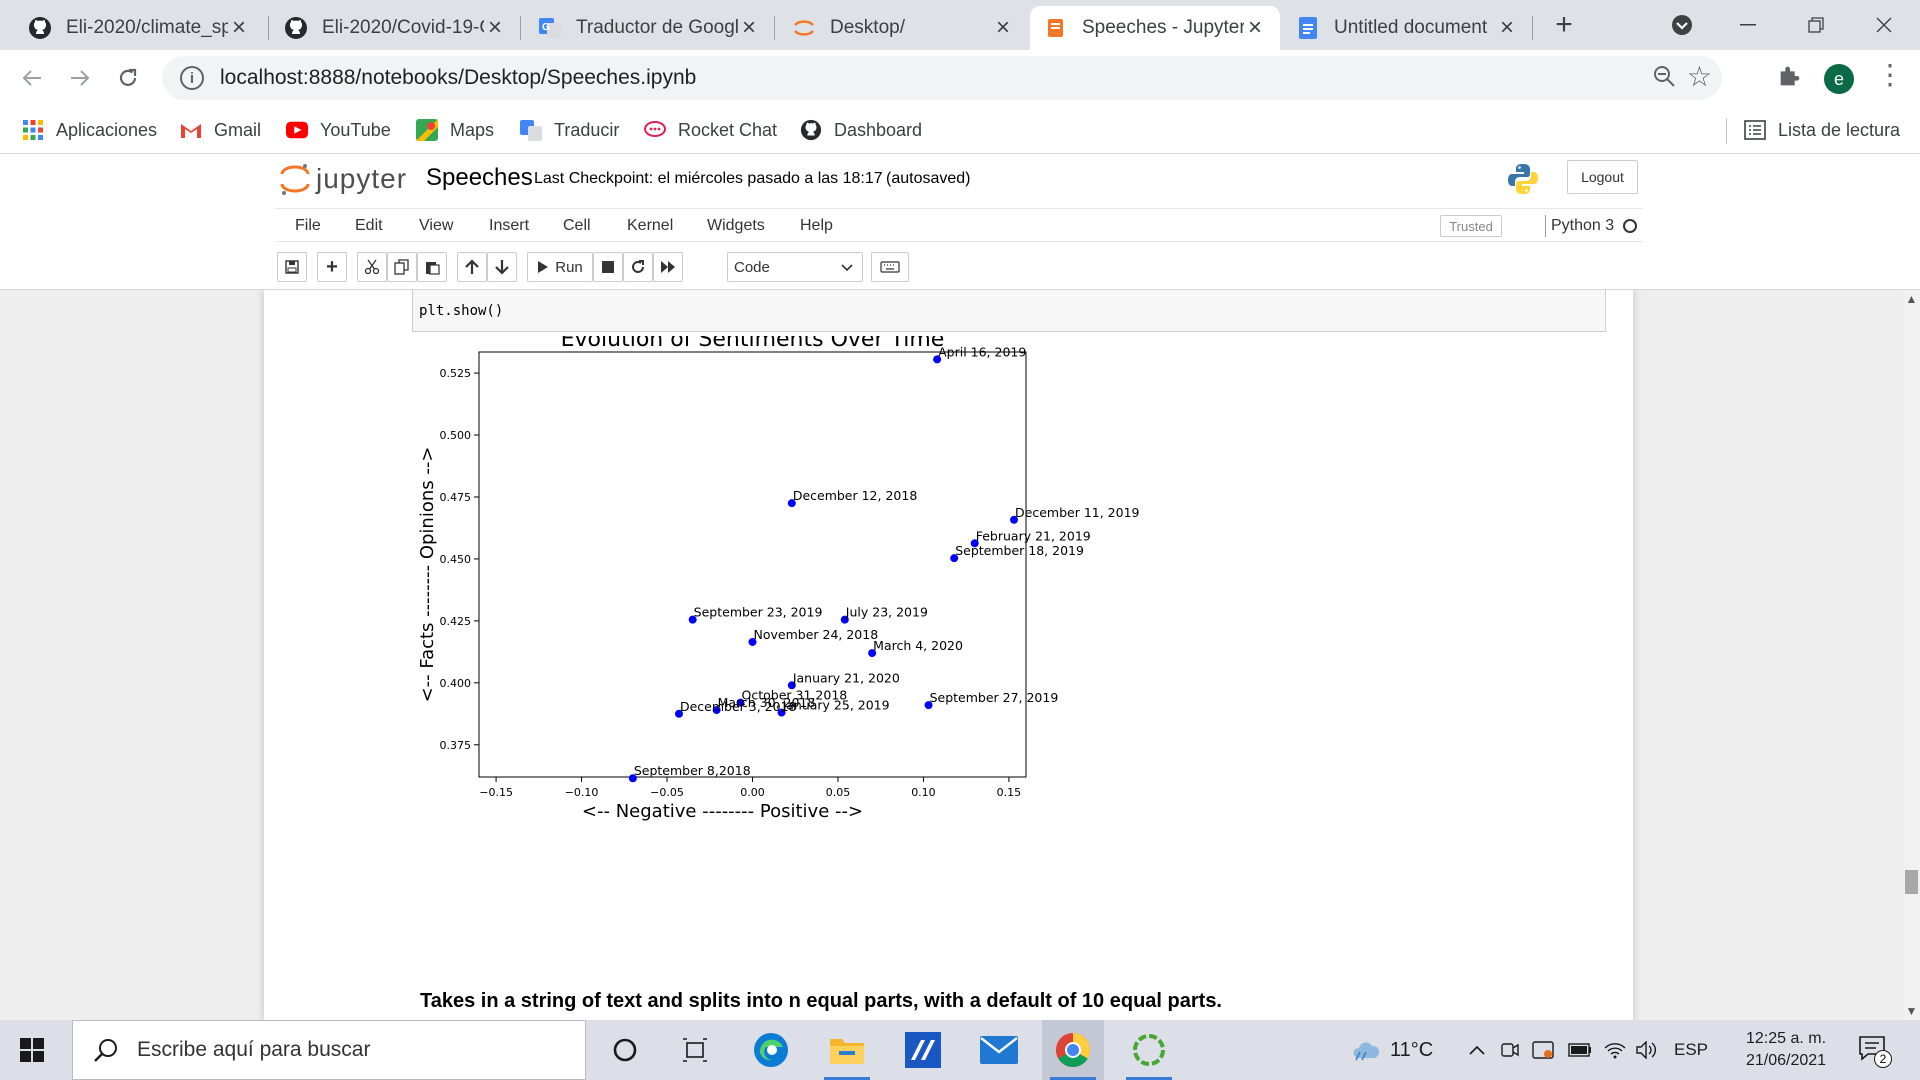  I want to click on tab-covid: Eli-2020/Covid-19-C ×, so click(395, 28).